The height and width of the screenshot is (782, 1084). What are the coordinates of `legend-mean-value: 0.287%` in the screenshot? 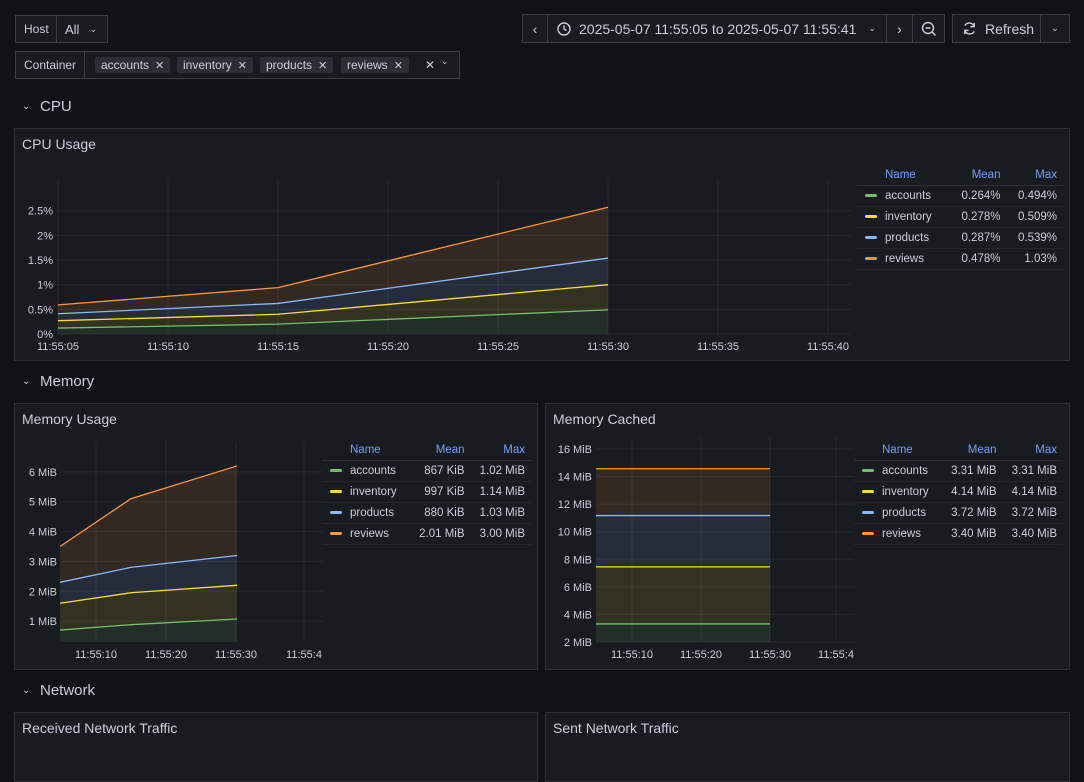 It's located at (978, 238).